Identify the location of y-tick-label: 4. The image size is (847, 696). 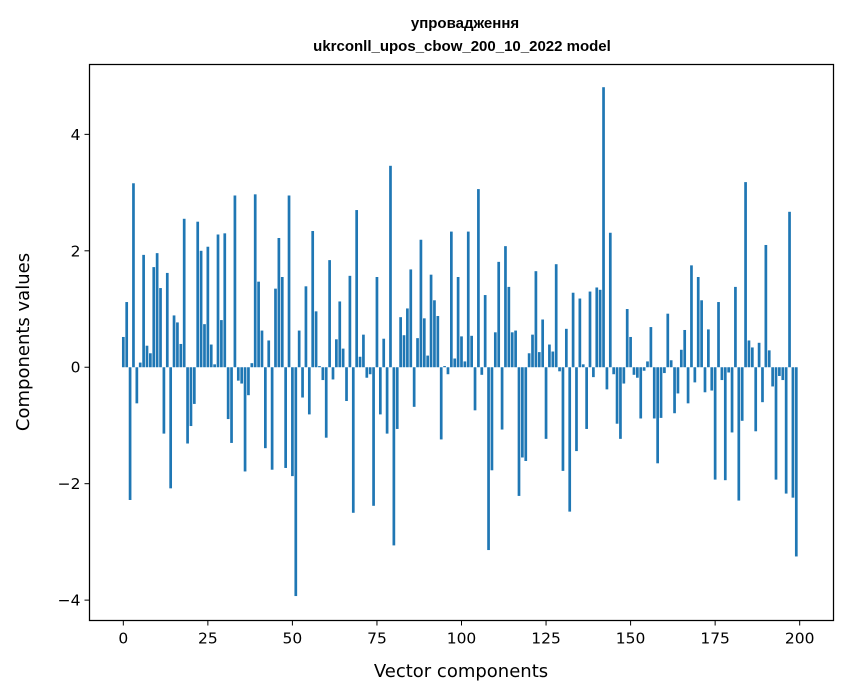
(76, 135).